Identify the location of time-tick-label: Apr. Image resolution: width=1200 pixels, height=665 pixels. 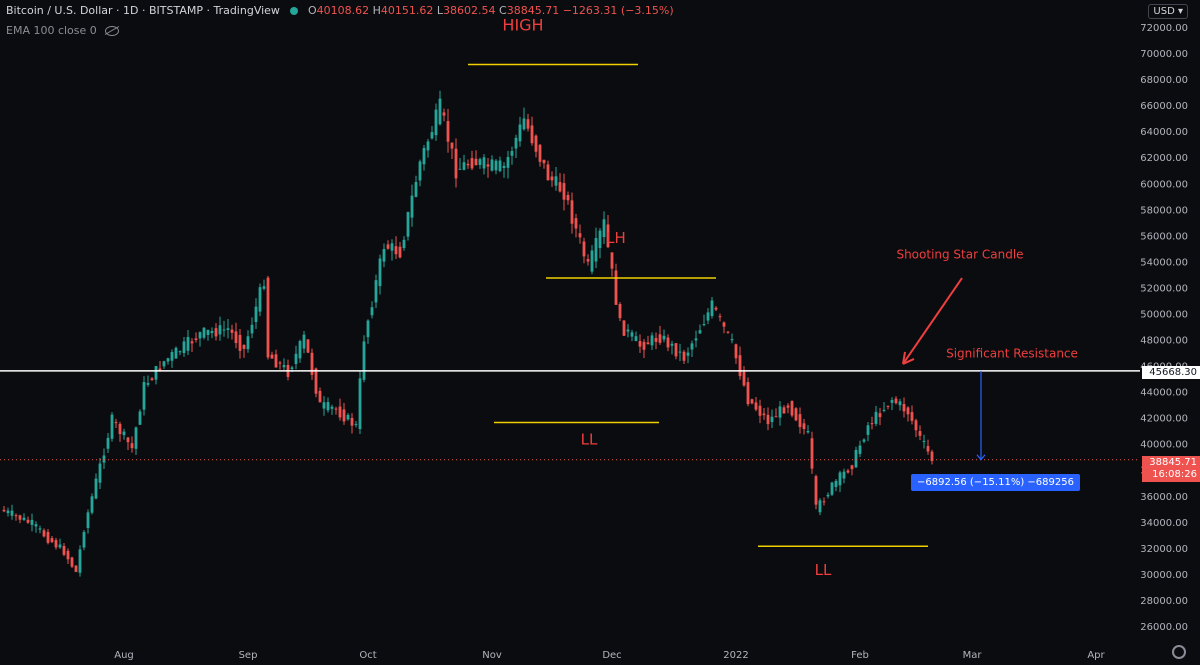
(1096, 655).